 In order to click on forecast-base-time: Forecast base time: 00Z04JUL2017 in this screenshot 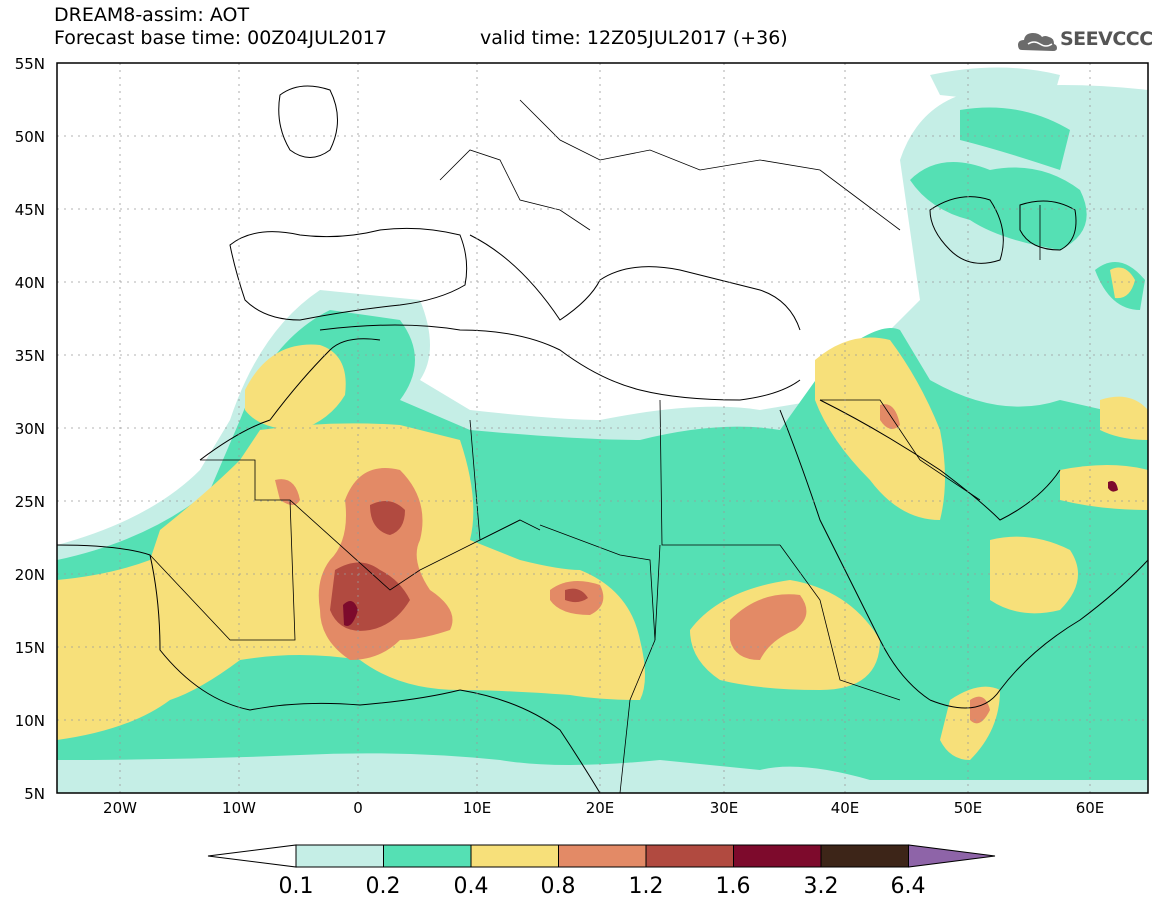, I will do `click(220, 38)`.